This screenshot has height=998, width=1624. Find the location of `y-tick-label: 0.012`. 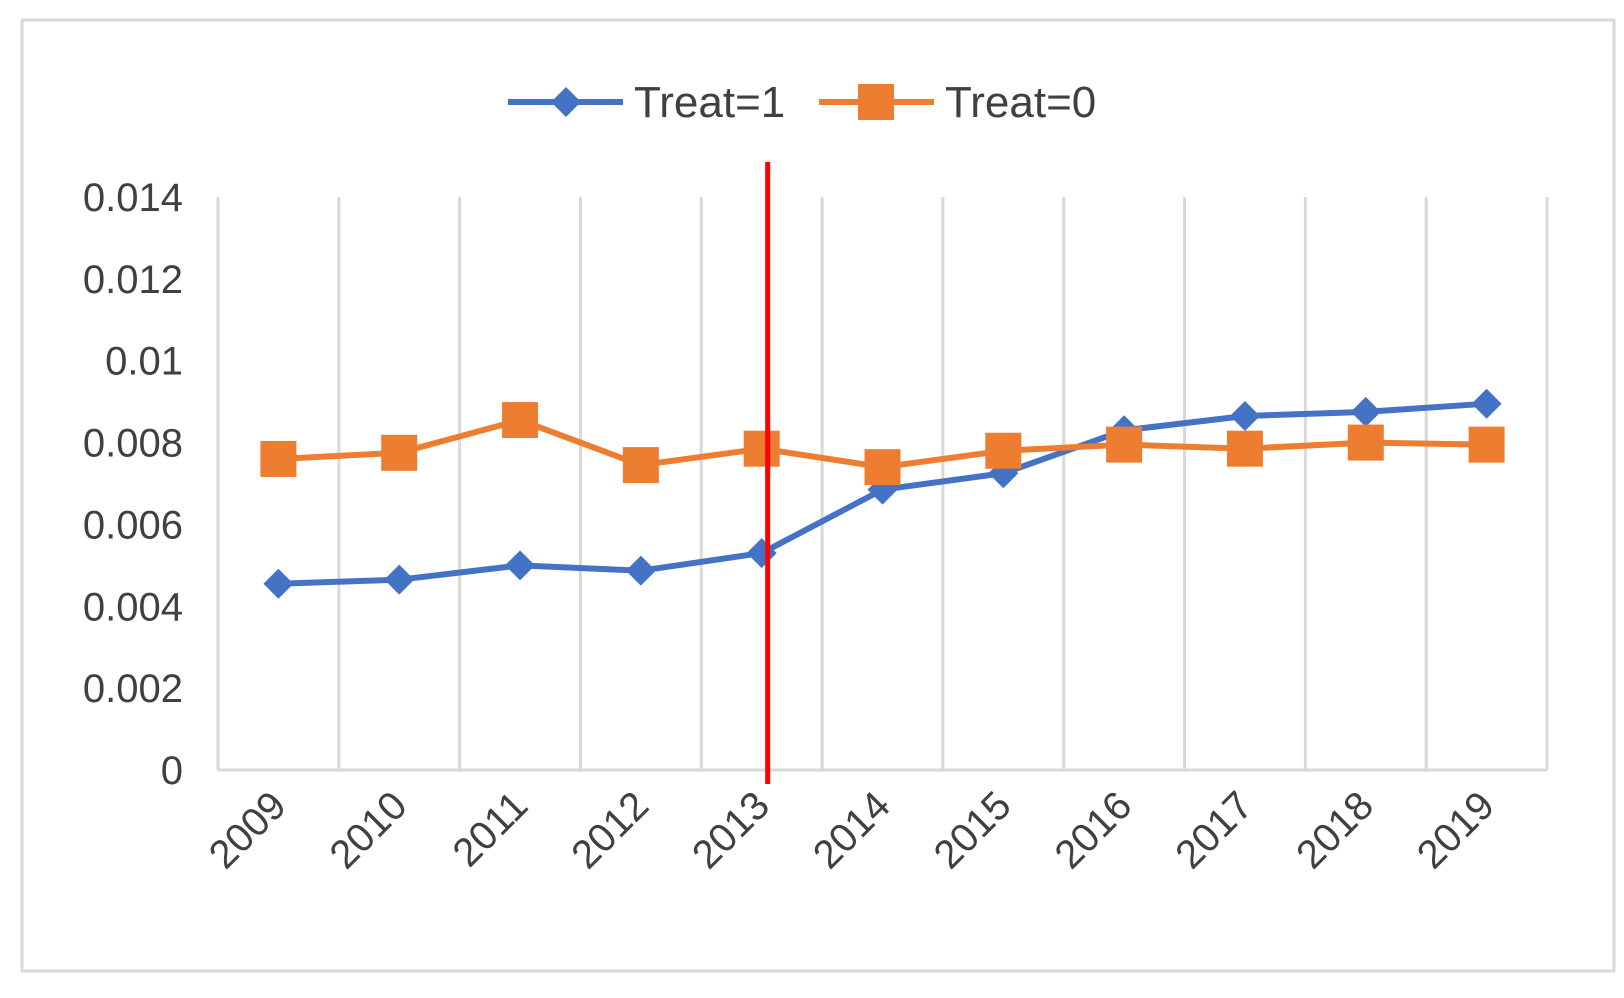

y-tick-label: 0.012 is located at coordinates (133, 280).